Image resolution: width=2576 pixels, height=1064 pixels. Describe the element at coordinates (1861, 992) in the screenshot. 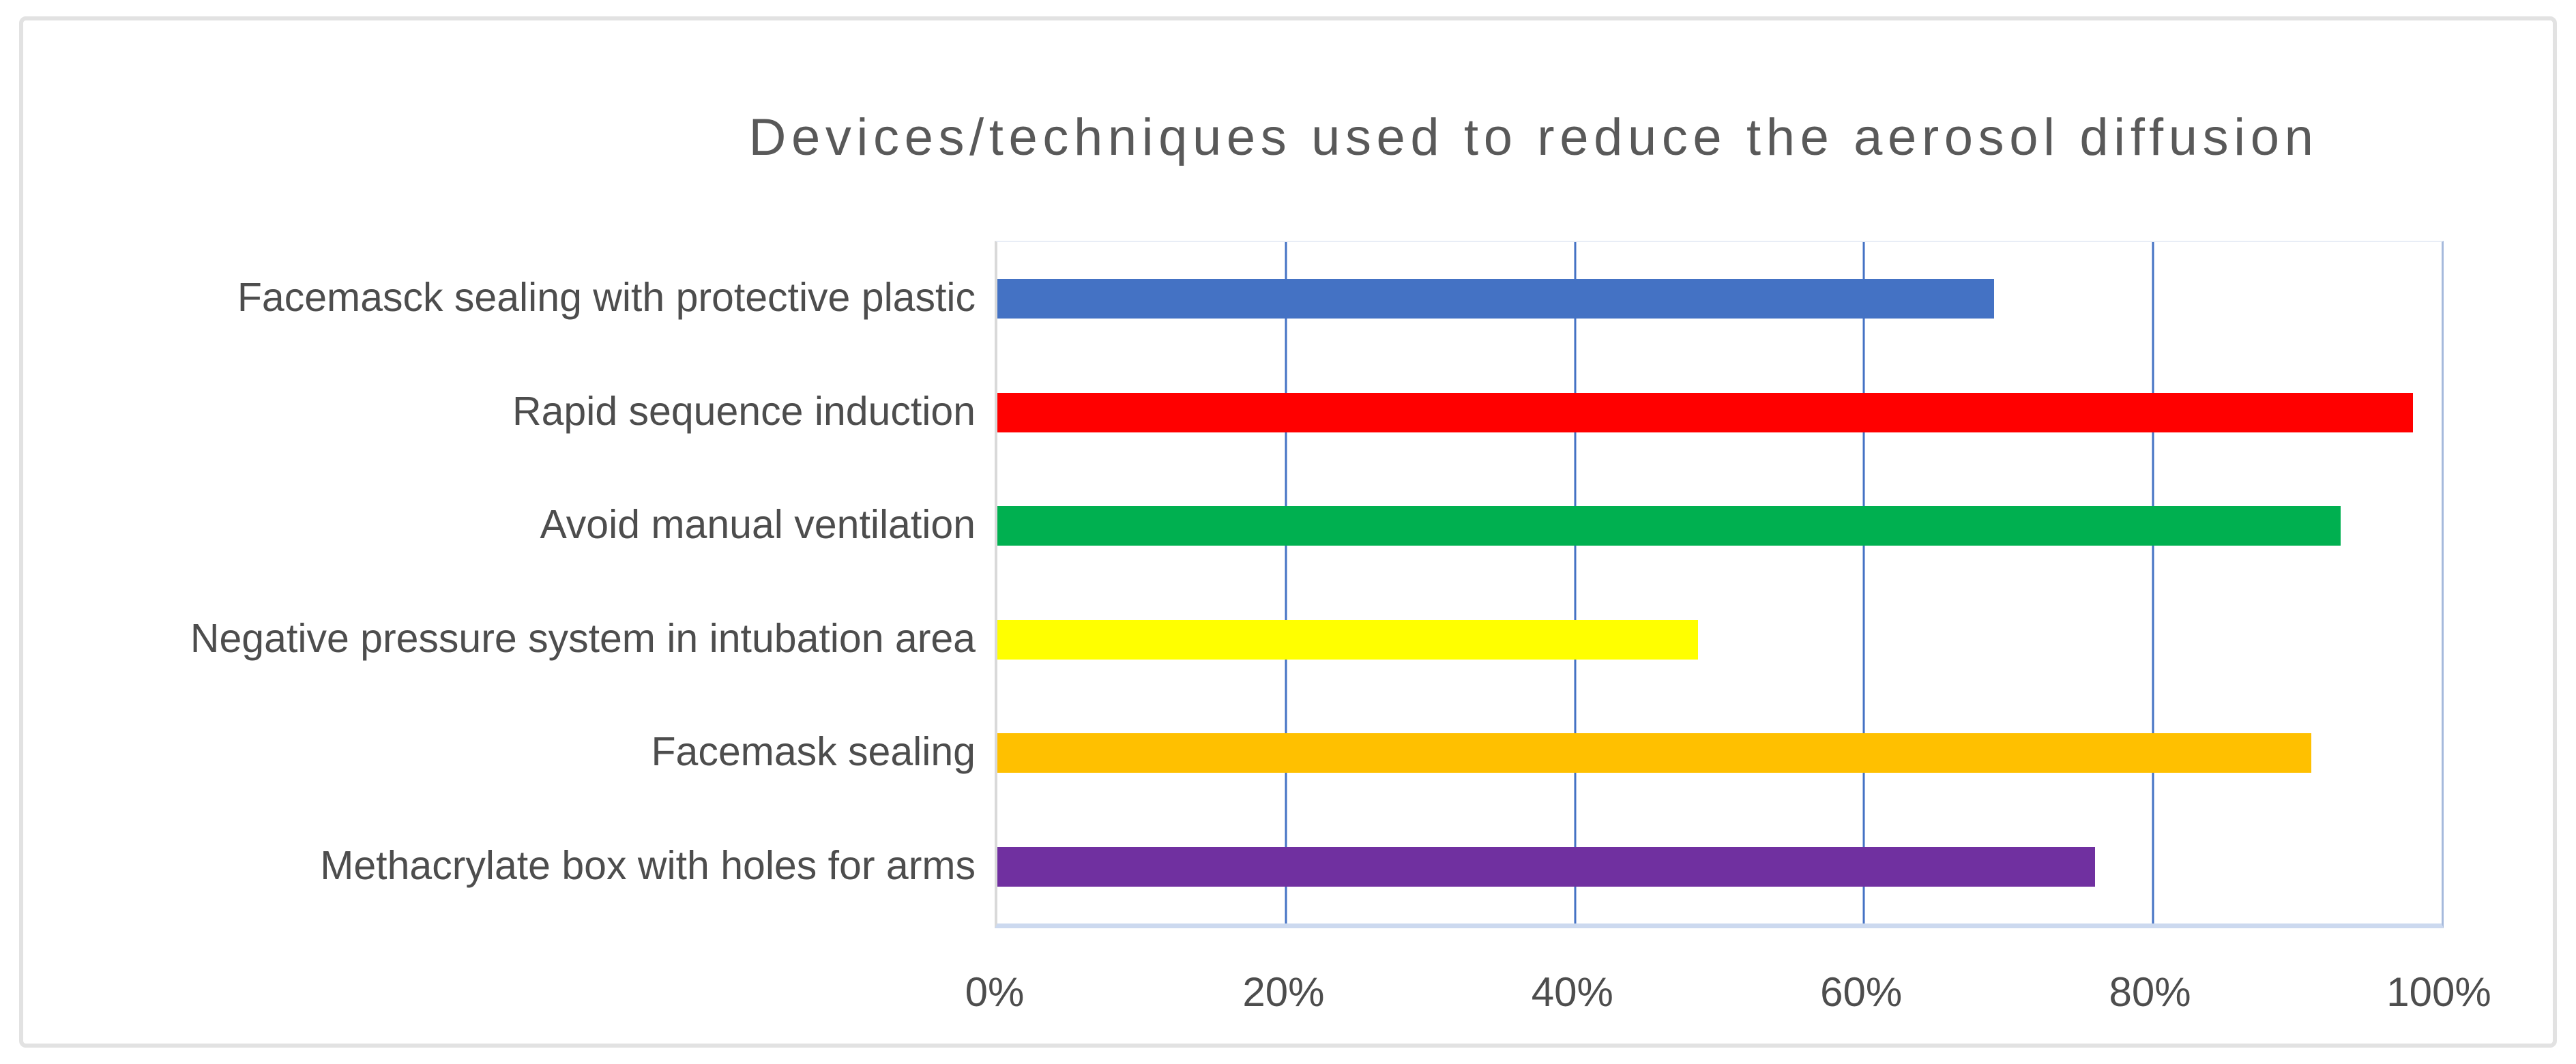

I see `x-tick-label-60%: 60%` at that location.